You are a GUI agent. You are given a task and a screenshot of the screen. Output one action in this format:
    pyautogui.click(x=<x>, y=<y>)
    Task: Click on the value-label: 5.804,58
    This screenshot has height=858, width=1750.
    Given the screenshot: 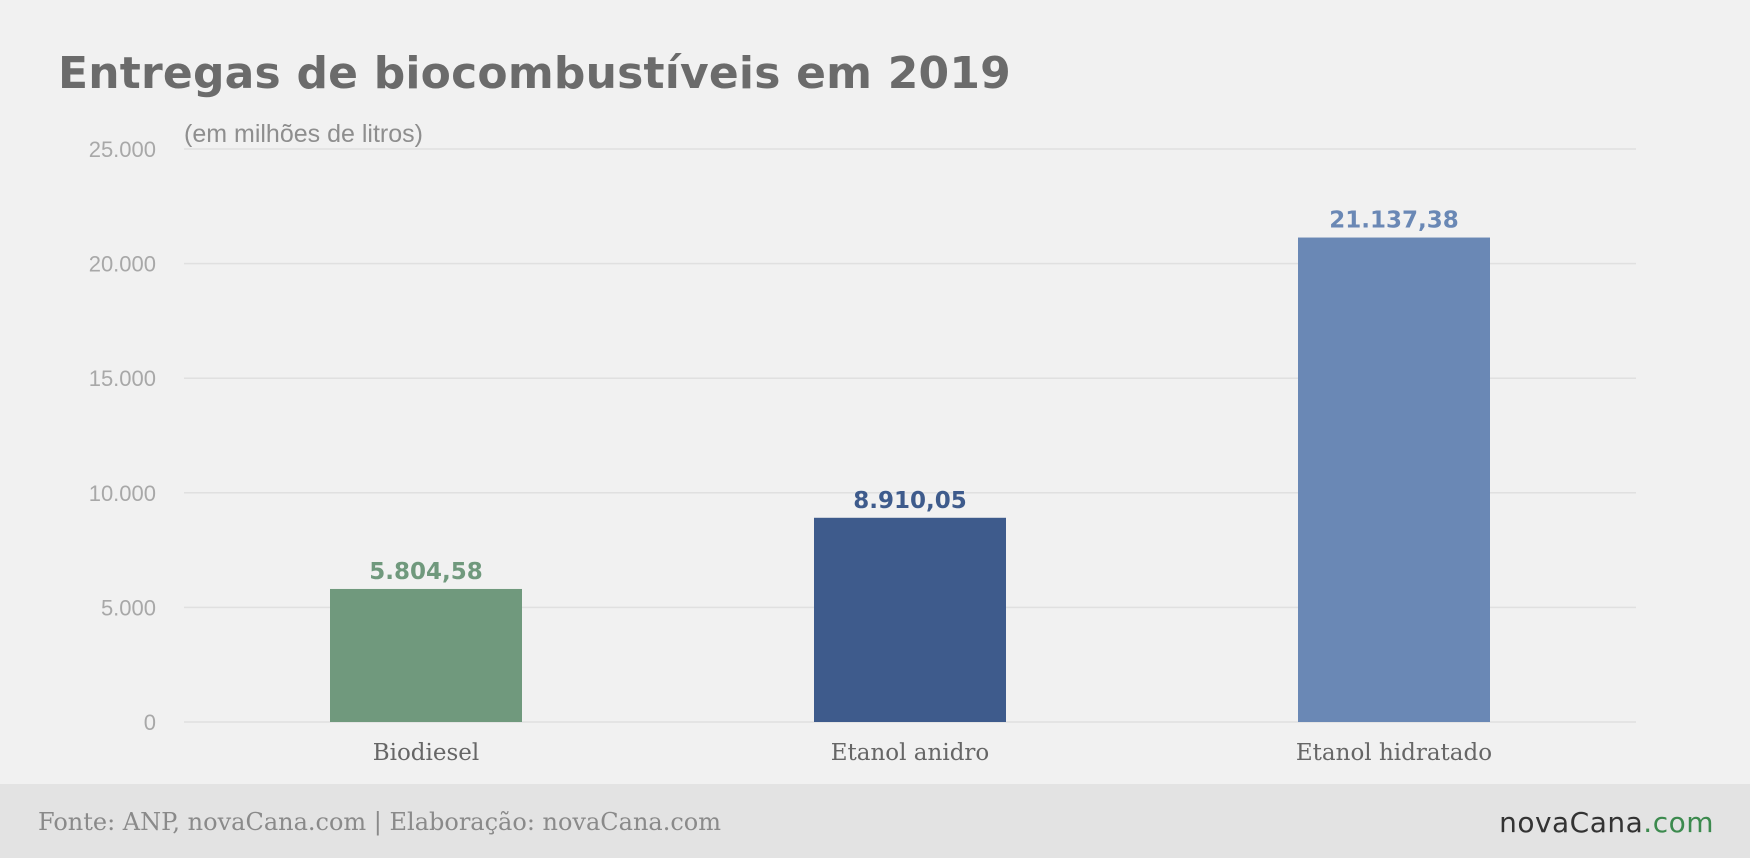 What is the action you would take?
    pyautogui.click(x=426, y=572)
    